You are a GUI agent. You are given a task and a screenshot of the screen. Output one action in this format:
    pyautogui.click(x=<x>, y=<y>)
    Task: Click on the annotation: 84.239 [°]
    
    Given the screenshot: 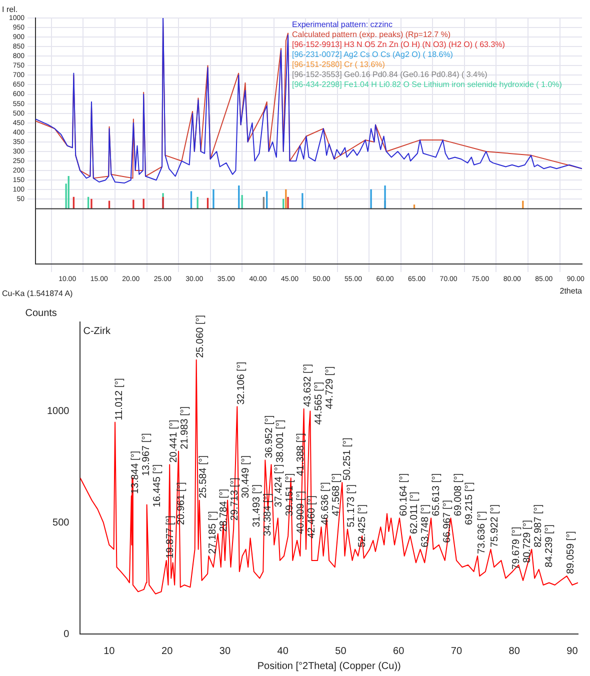 What is the action you would take?
    pyautogui.click(x=550, y=546)
    